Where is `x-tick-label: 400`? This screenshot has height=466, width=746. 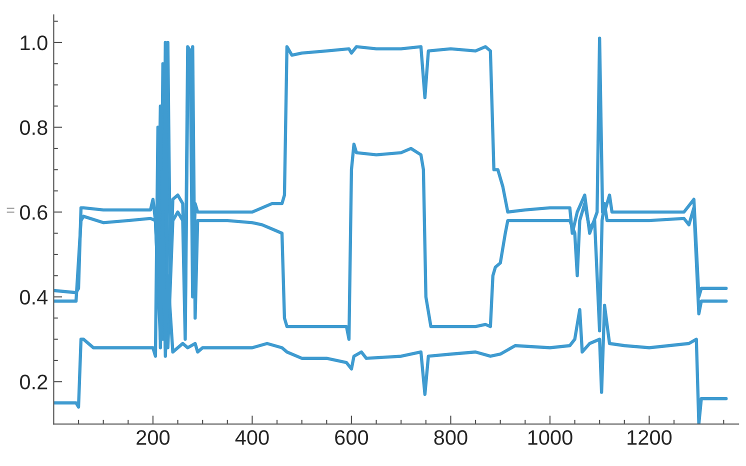 x-tick-label: 400 is located at coordinates (252, 437).